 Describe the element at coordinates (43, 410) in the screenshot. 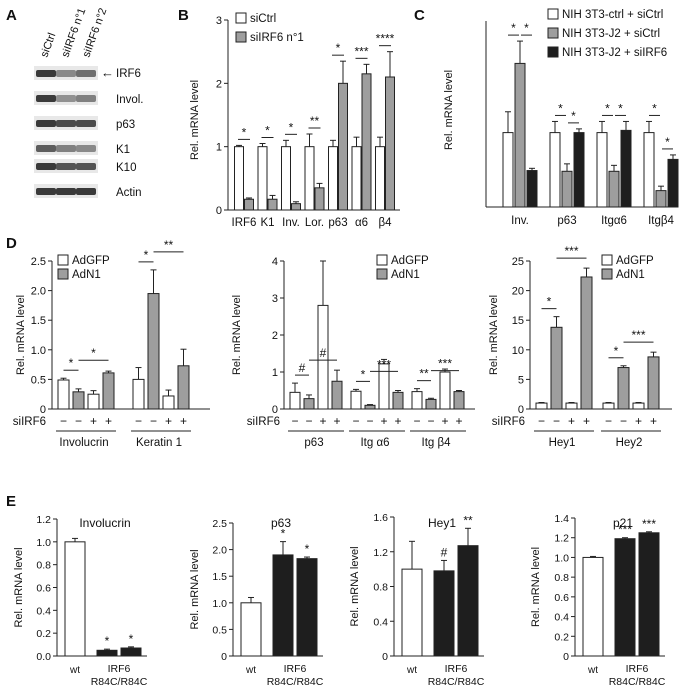

I see `panel-d1-y-tick-label: 0` at that location.